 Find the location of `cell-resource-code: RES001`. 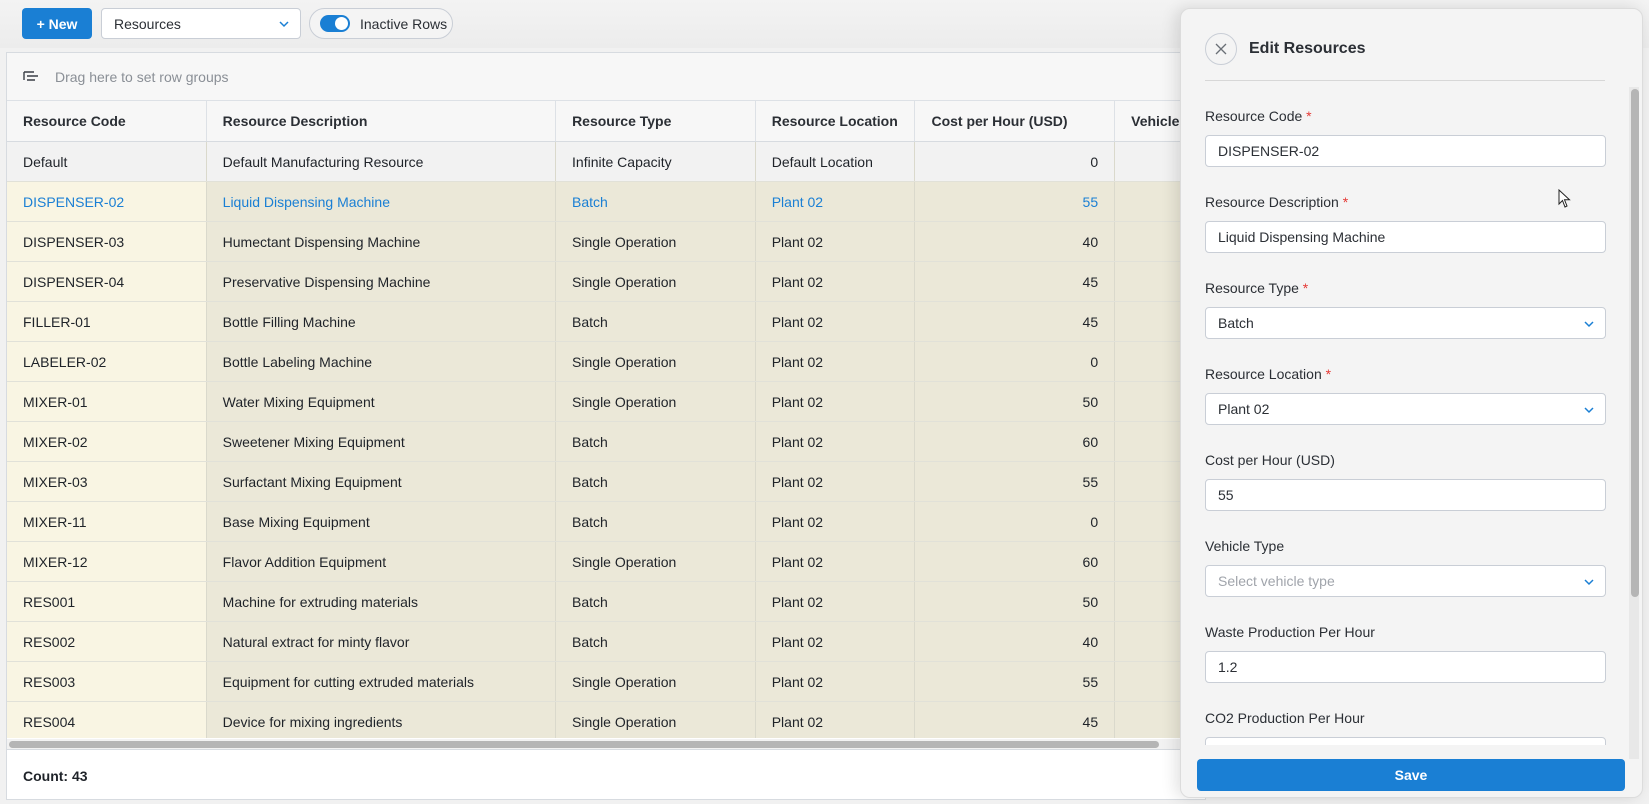

cell-resource-code: RES001 is located at coordinates (107, 601).